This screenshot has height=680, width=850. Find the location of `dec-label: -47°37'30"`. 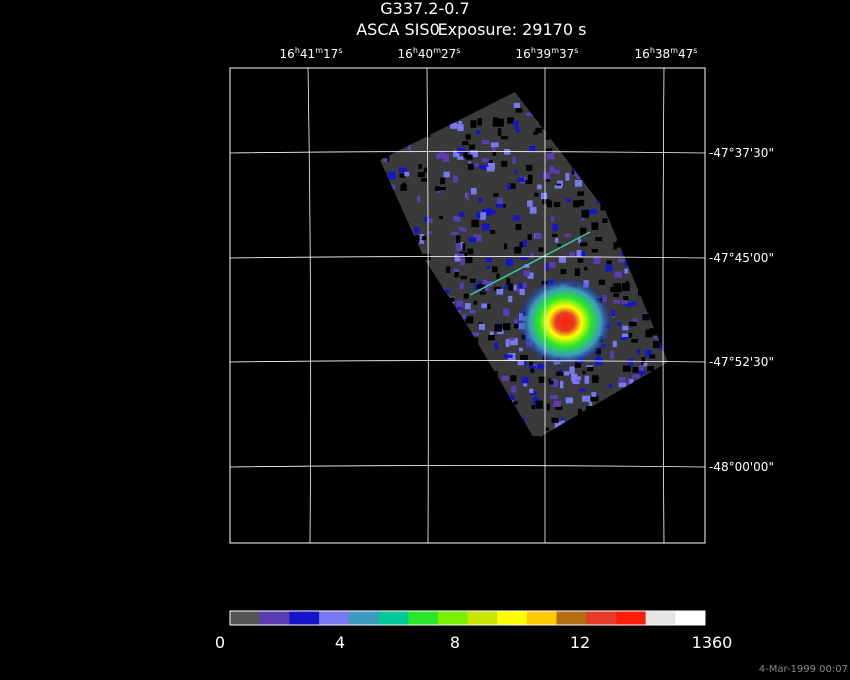

dec-label: -47°37'30" is located at coordinates (741, 153).